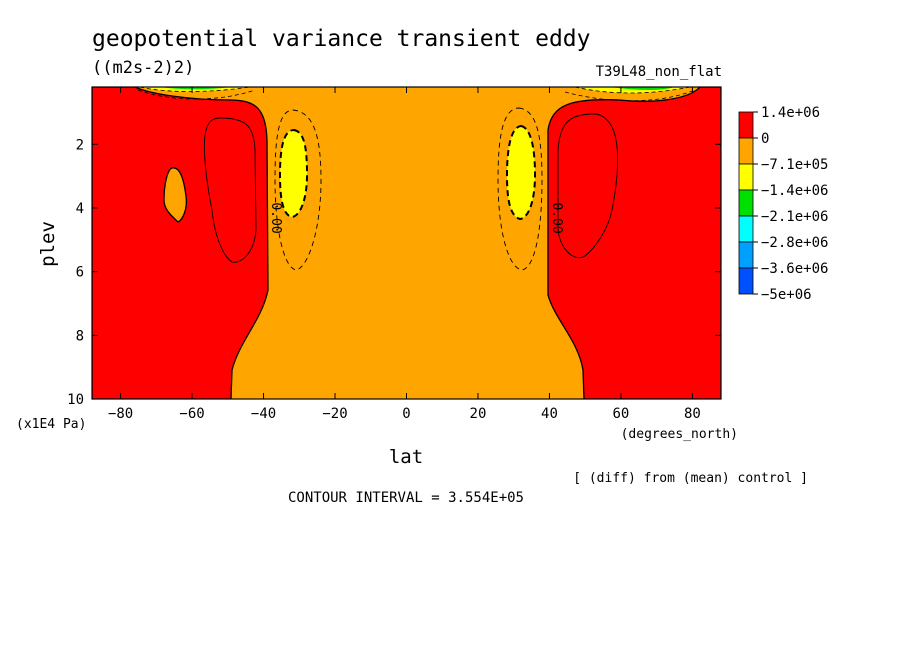 The image size is (904, 654). I want to click on legend-level-label: −5e+06, so click(786, 295).